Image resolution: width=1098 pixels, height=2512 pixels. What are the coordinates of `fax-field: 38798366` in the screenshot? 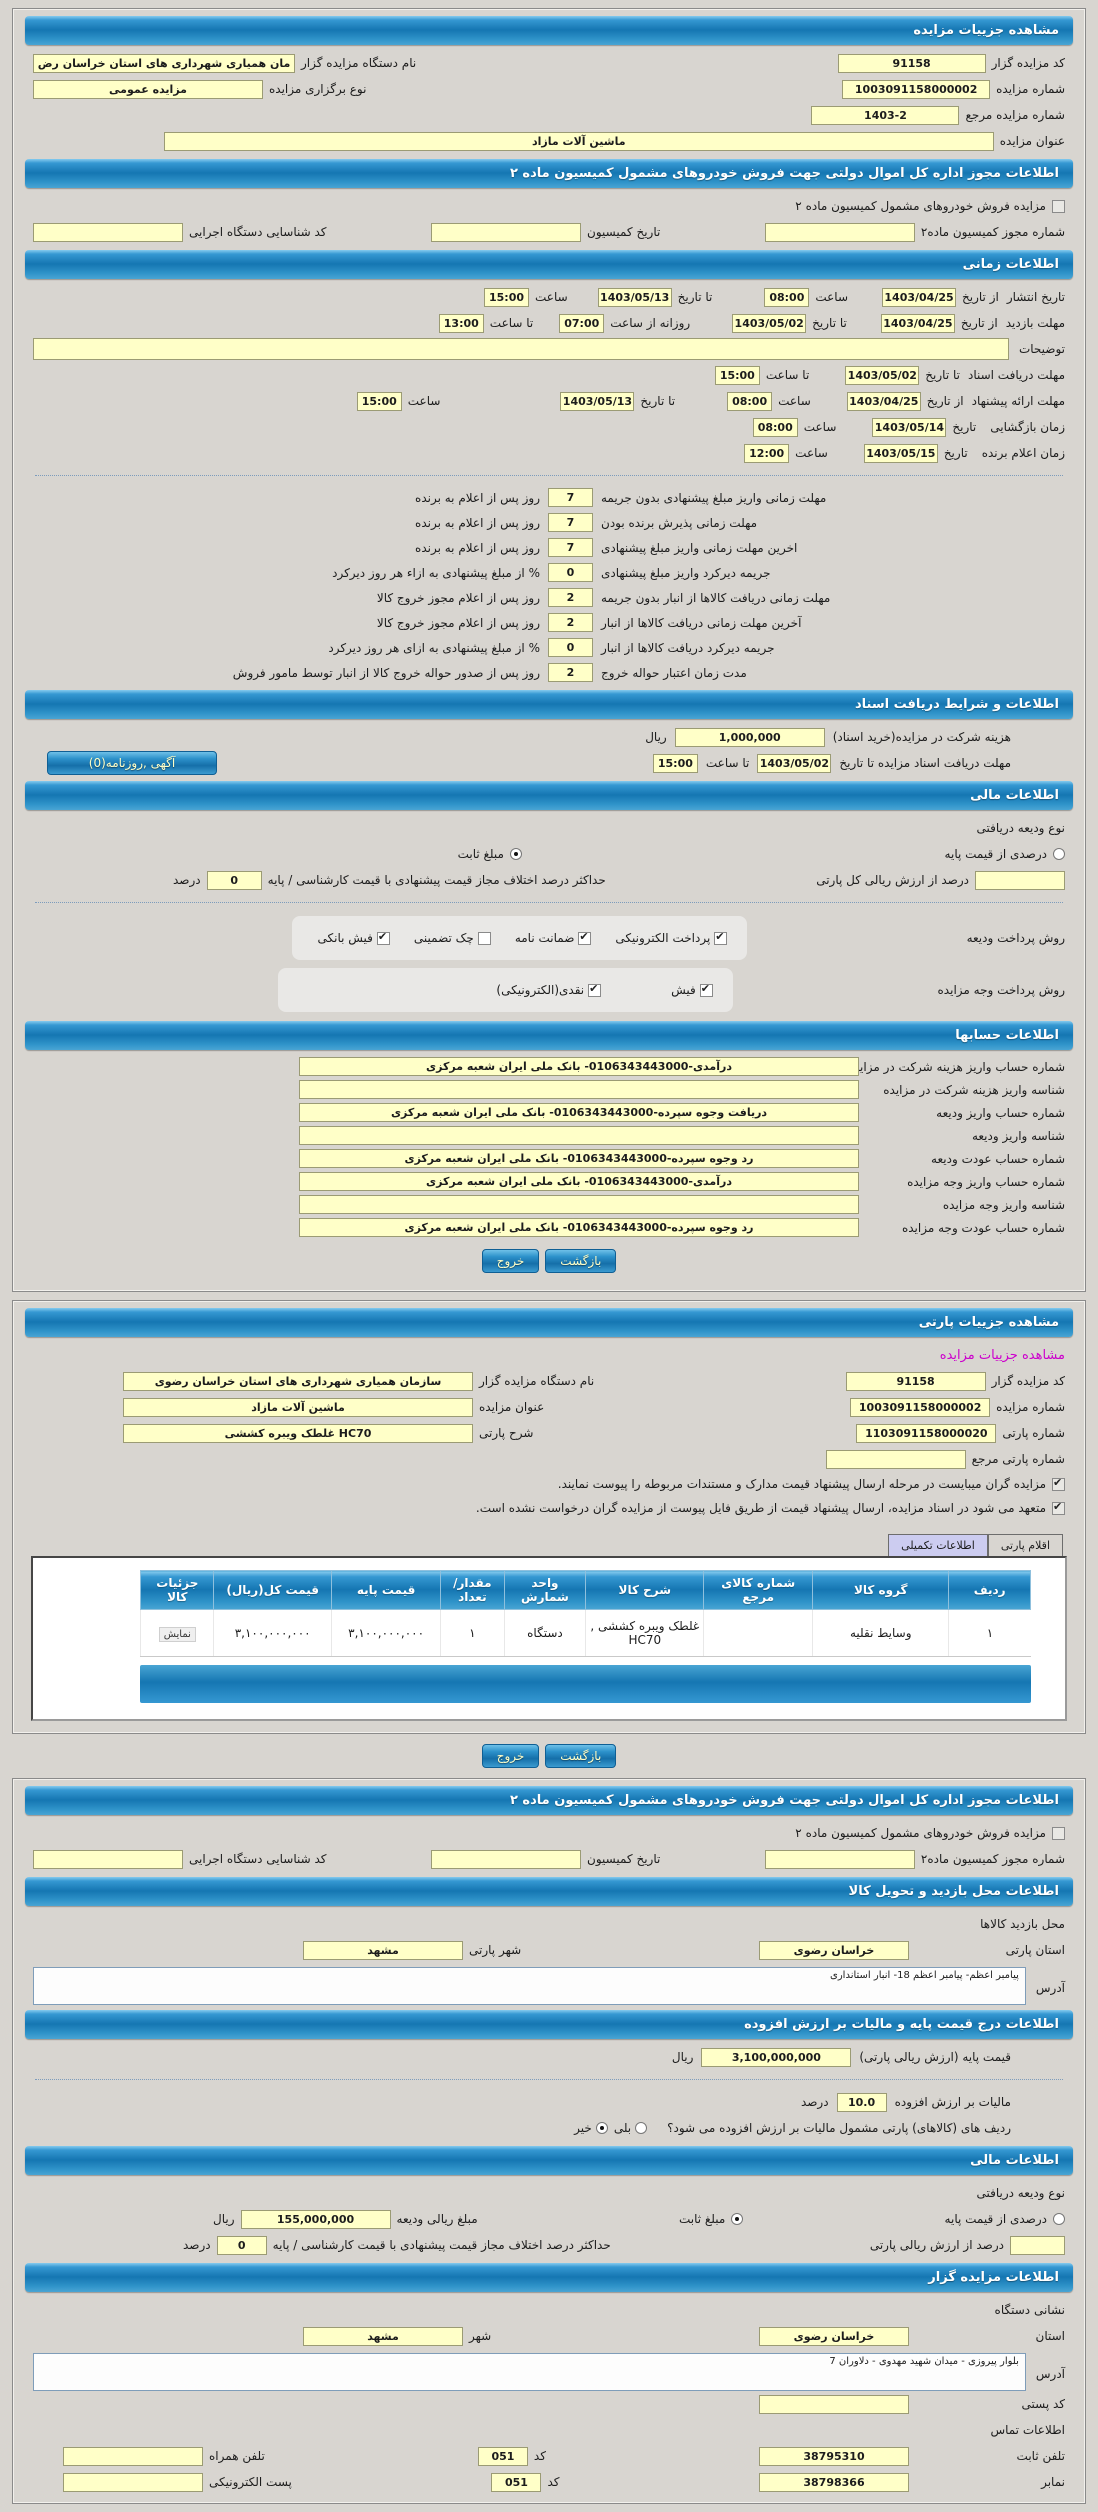 It's located at (834, 2482).